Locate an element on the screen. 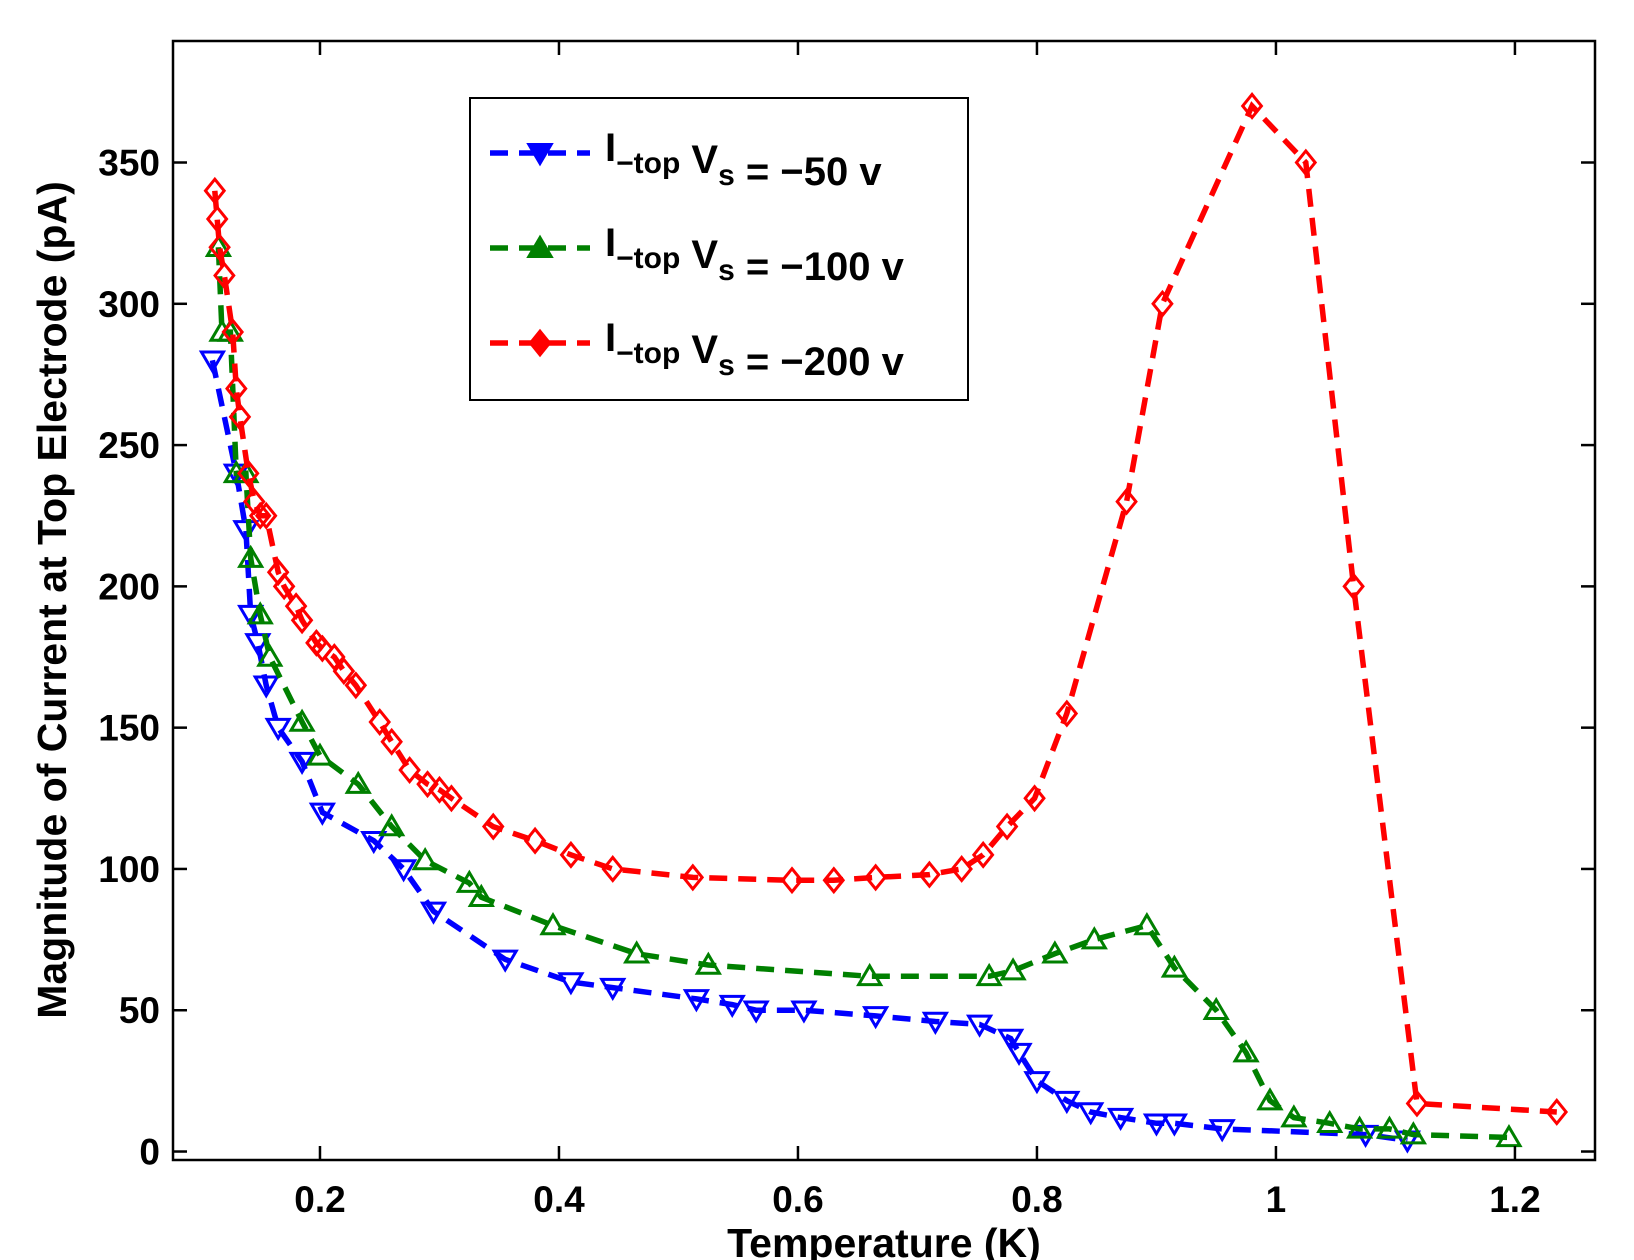 Image resolution: width=1634 pixels, height=1260 pixels. x-tick-label: 0.2 is located at coordinates (319, 1199).